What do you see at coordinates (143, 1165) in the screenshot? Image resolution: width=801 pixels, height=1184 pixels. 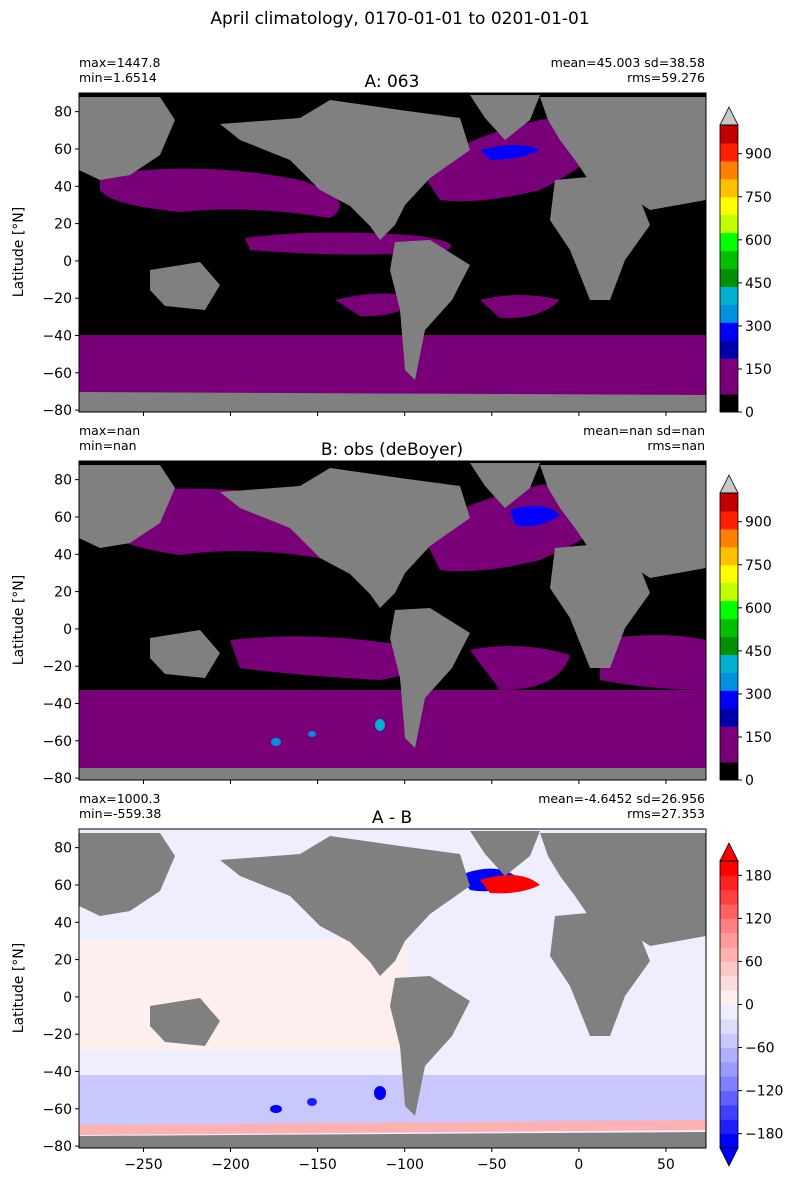 I see `xtick-label: −250` at bounding box center [143, 1165].